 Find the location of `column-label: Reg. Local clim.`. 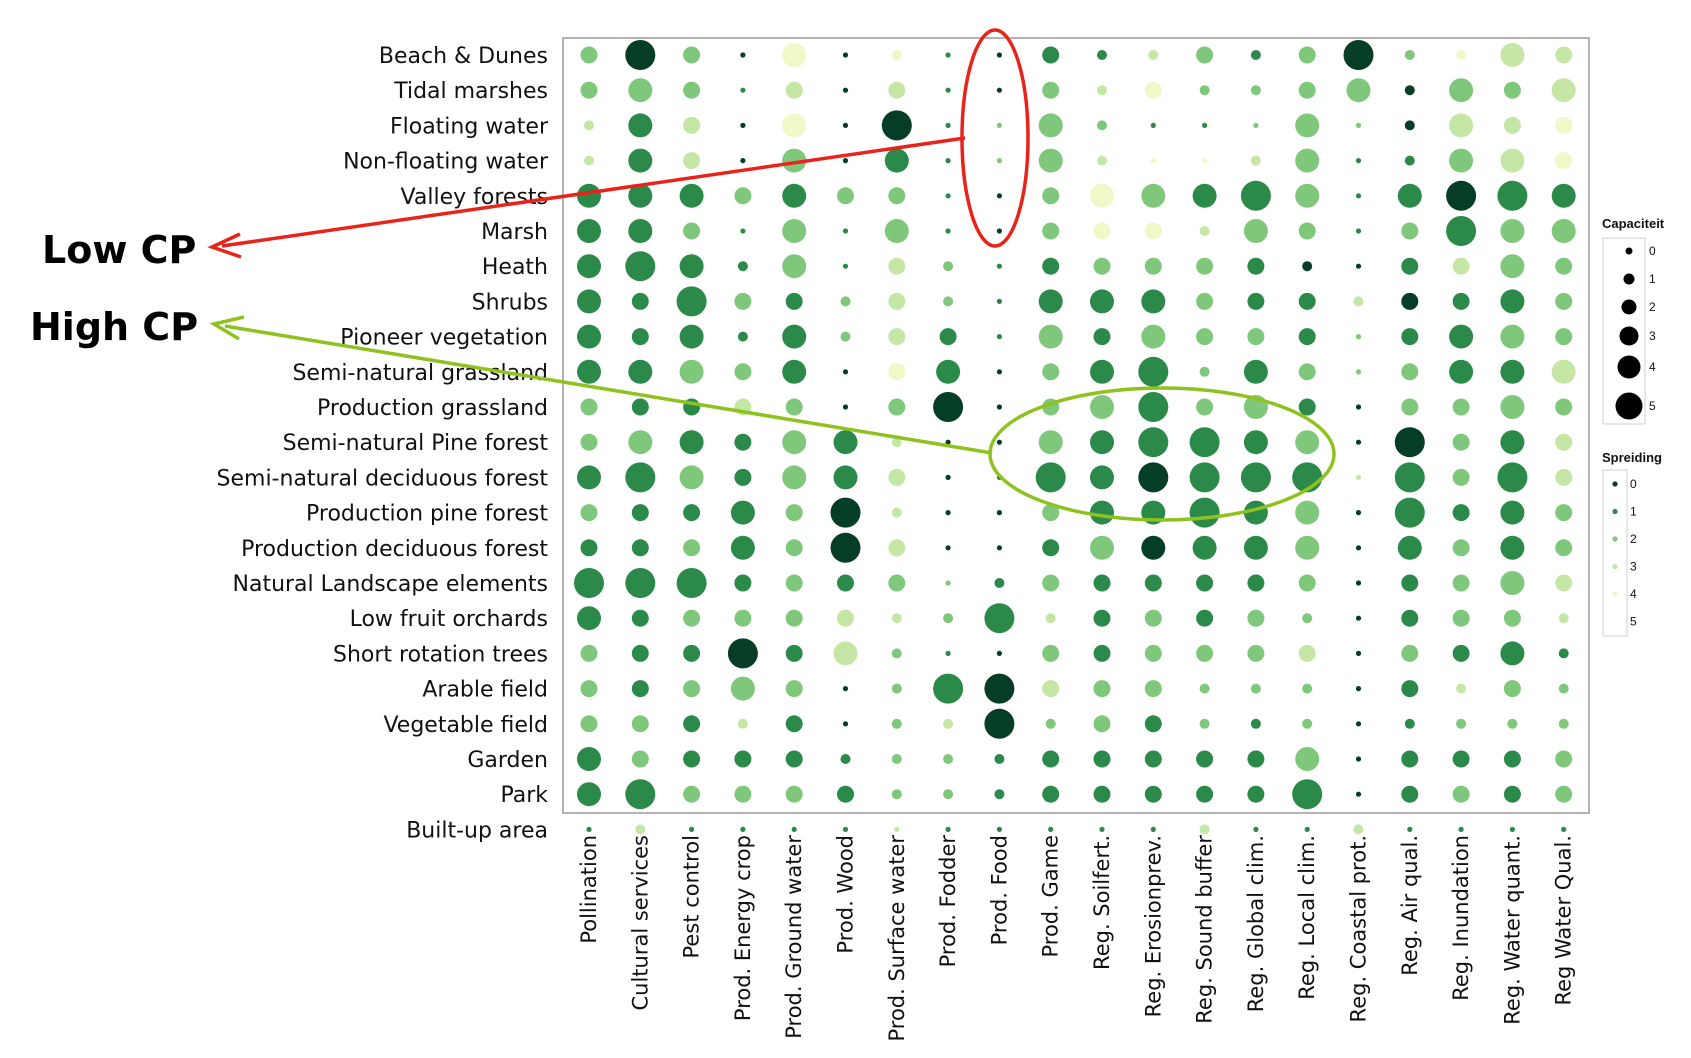

column-label: Reg. Local clim. is located at coordinates (1307, 917).